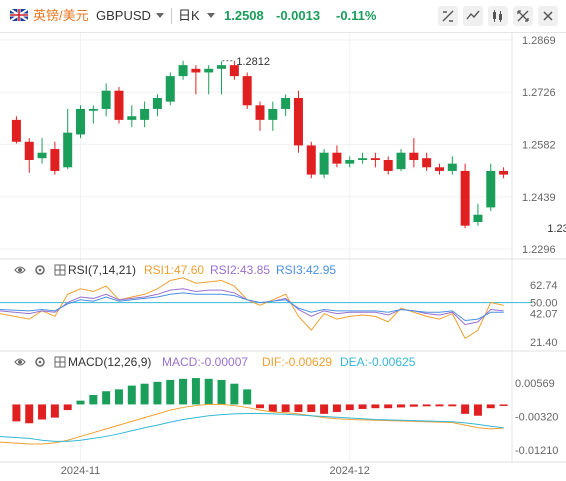  What do you see at coordinates (160, 16) in the screenshot?
I see `chevron-down-icon` at bounding box center [160, 16].